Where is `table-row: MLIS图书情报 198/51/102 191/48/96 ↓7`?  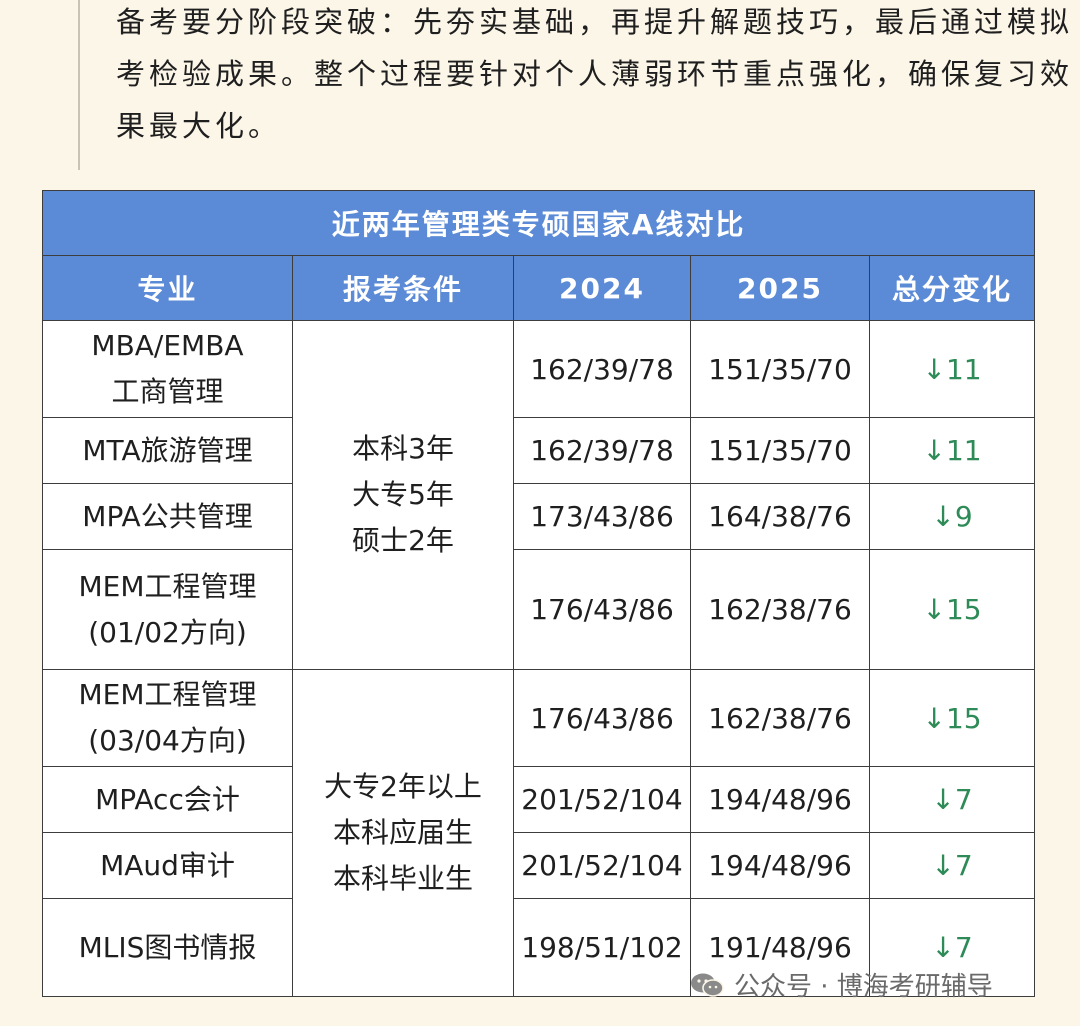 table-row: MLIS图书情报 198/51/102 191/48/96 ↓7 is located at coordinates (539, 947).